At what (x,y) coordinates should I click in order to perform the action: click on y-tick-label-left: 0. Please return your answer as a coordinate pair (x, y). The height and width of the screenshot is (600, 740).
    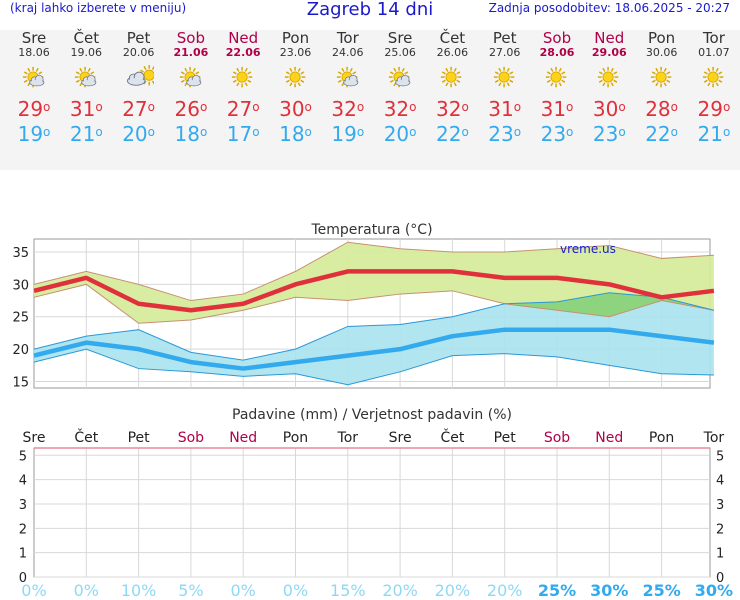
    Looking at the image, I should click on (23, 578).